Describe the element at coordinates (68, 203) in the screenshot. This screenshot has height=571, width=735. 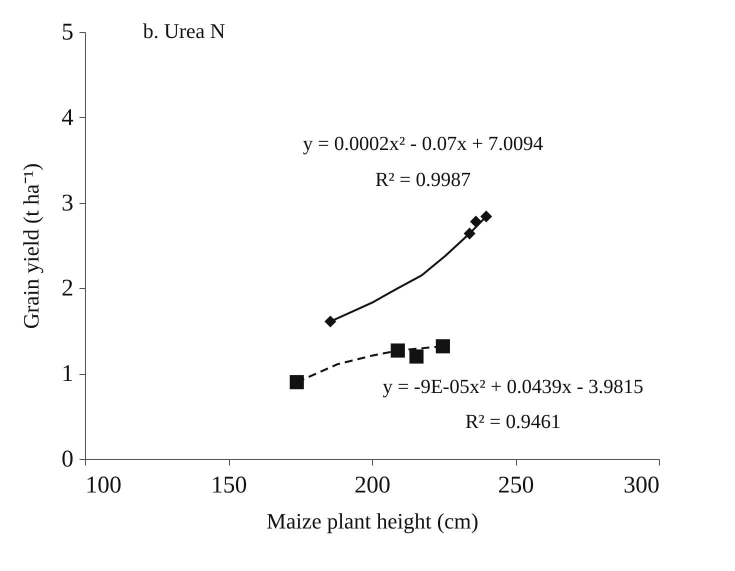
I see `y-tick-label: 3` at that location.